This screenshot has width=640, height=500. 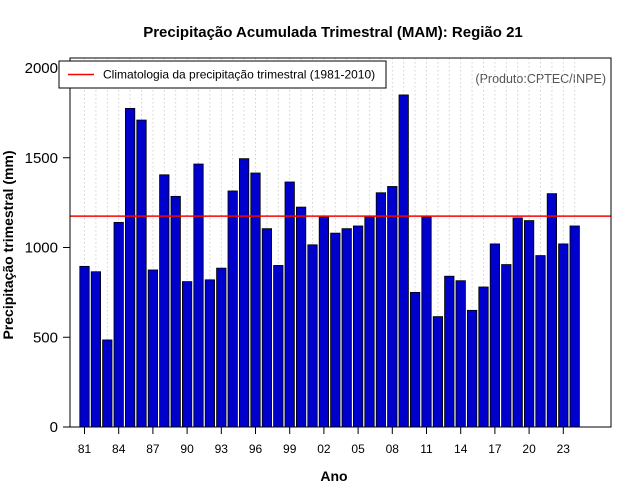 What do you see at coordinates (495, 449) in the screenshot?
I see `x-tick-label-17: 17` at bounding box center [495, 449].